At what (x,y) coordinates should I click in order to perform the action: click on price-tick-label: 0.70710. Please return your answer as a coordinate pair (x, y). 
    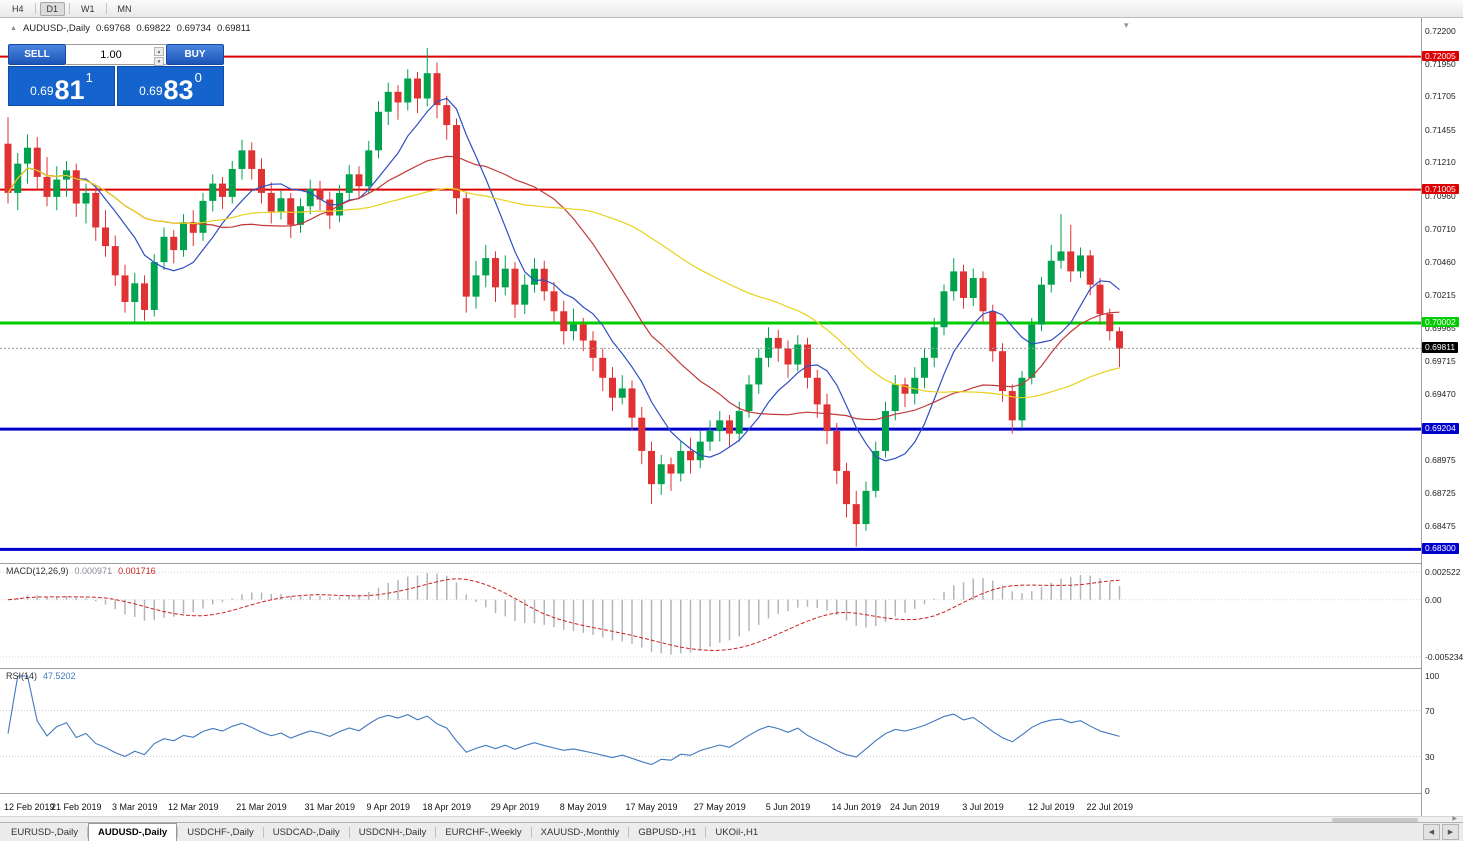
    Looking at the image, I should click on (1440, 228).